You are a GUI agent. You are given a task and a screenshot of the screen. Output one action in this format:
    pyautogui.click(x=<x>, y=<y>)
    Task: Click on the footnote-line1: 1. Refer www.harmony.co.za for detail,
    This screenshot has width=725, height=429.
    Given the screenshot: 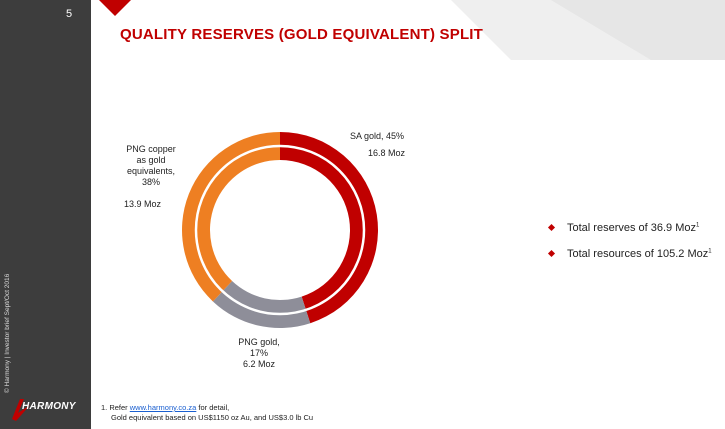 What is the action you would take?
    pyautogui.click(x=207, y=408)
    